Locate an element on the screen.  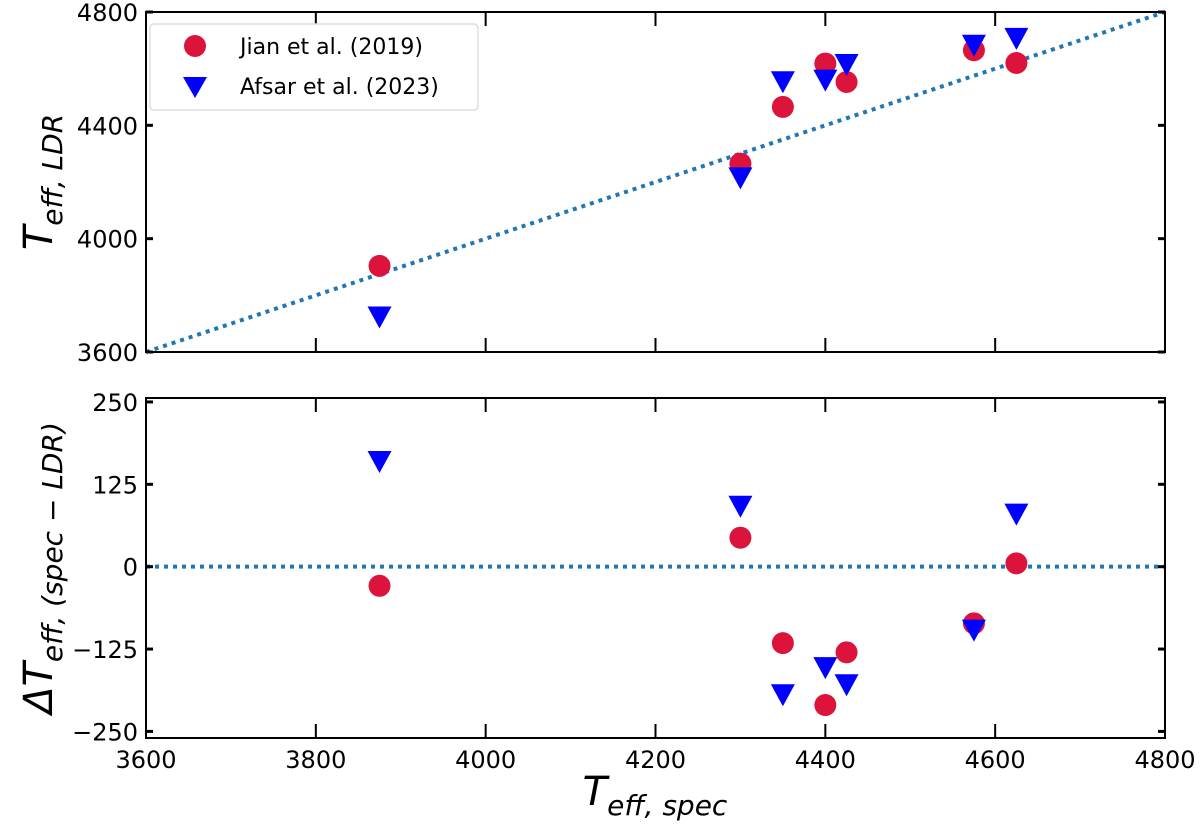
x-tick-label: 4400 is located at coordinates (825, 760).